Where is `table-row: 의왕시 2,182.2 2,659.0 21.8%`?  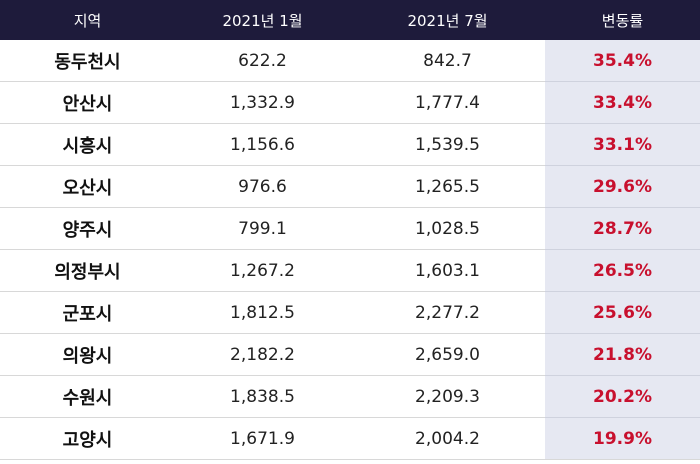
table-row: 의왕시 2,182.2 2,659.0 21.8% is located at coordinates (350, 354).